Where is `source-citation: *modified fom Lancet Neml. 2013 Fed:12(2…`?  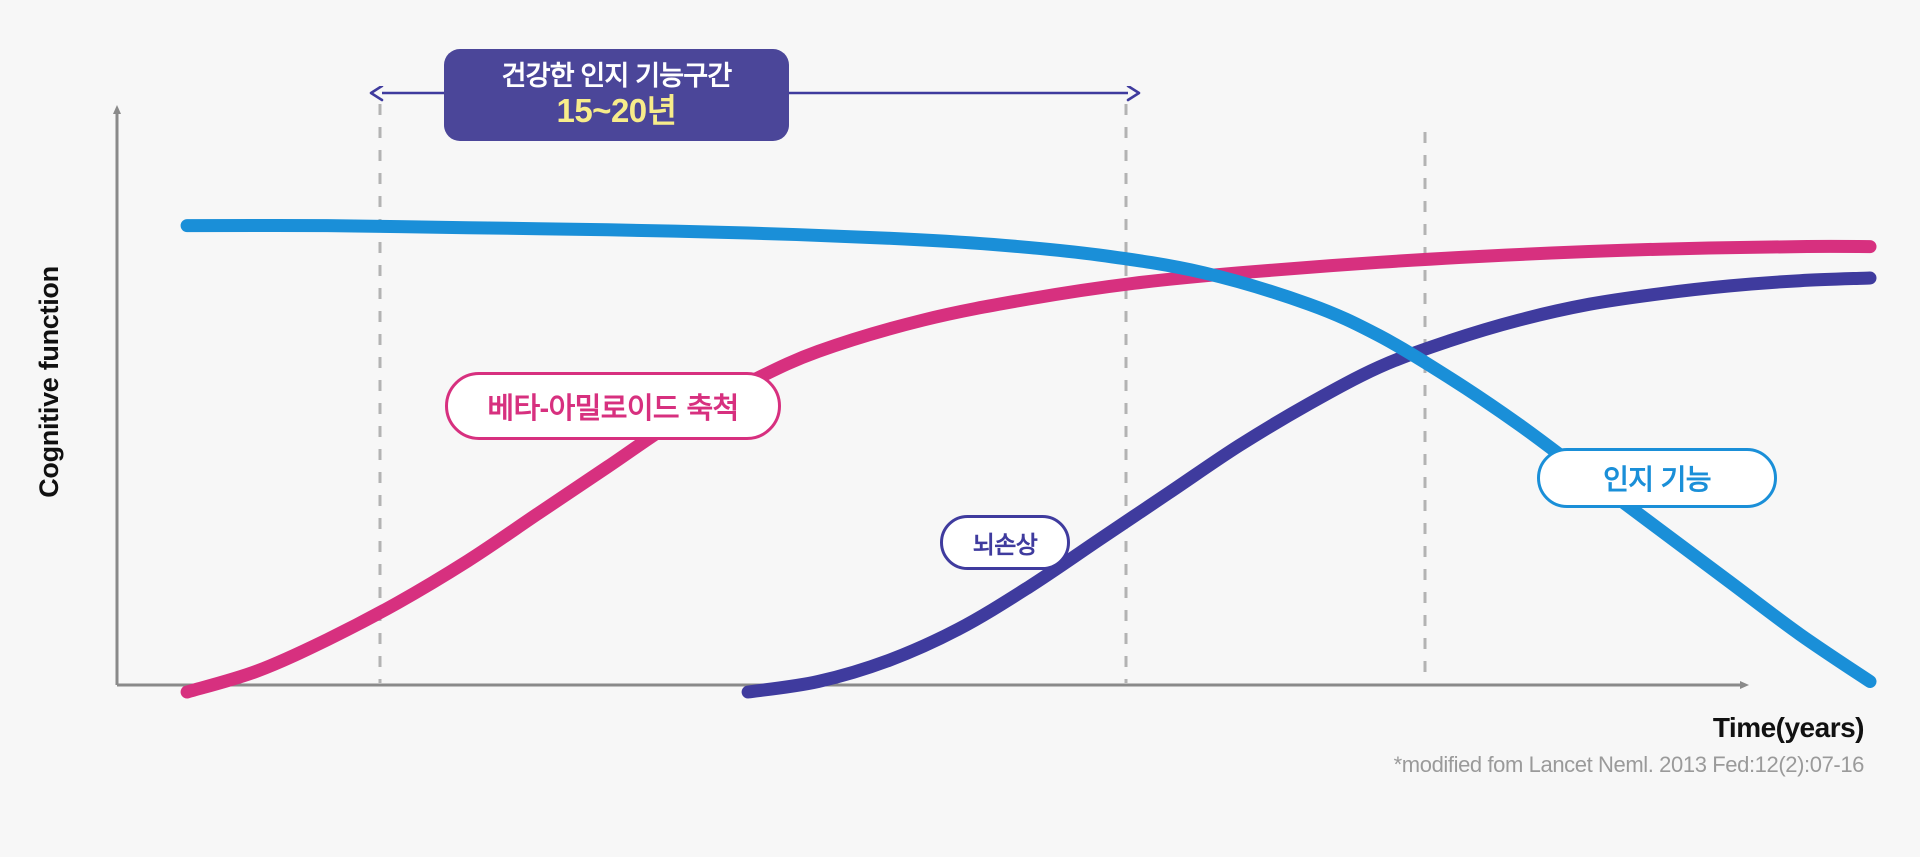
source-citation: *modified fom Lancet Neml. 2013 Fed:12(2… is located at coordinates (1629, 764).